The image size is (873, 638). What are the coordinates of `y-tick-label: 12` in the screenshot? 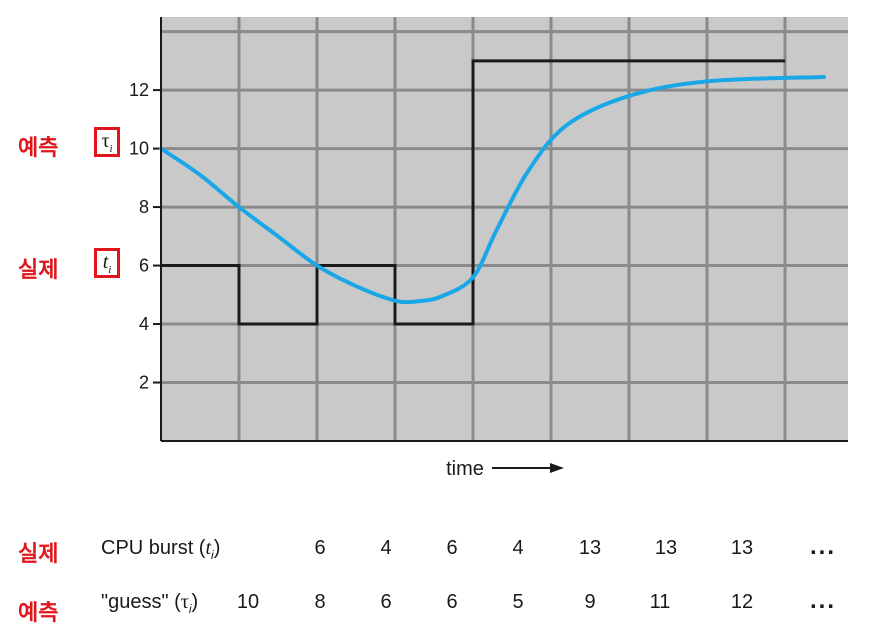 It's located at (139, 90).